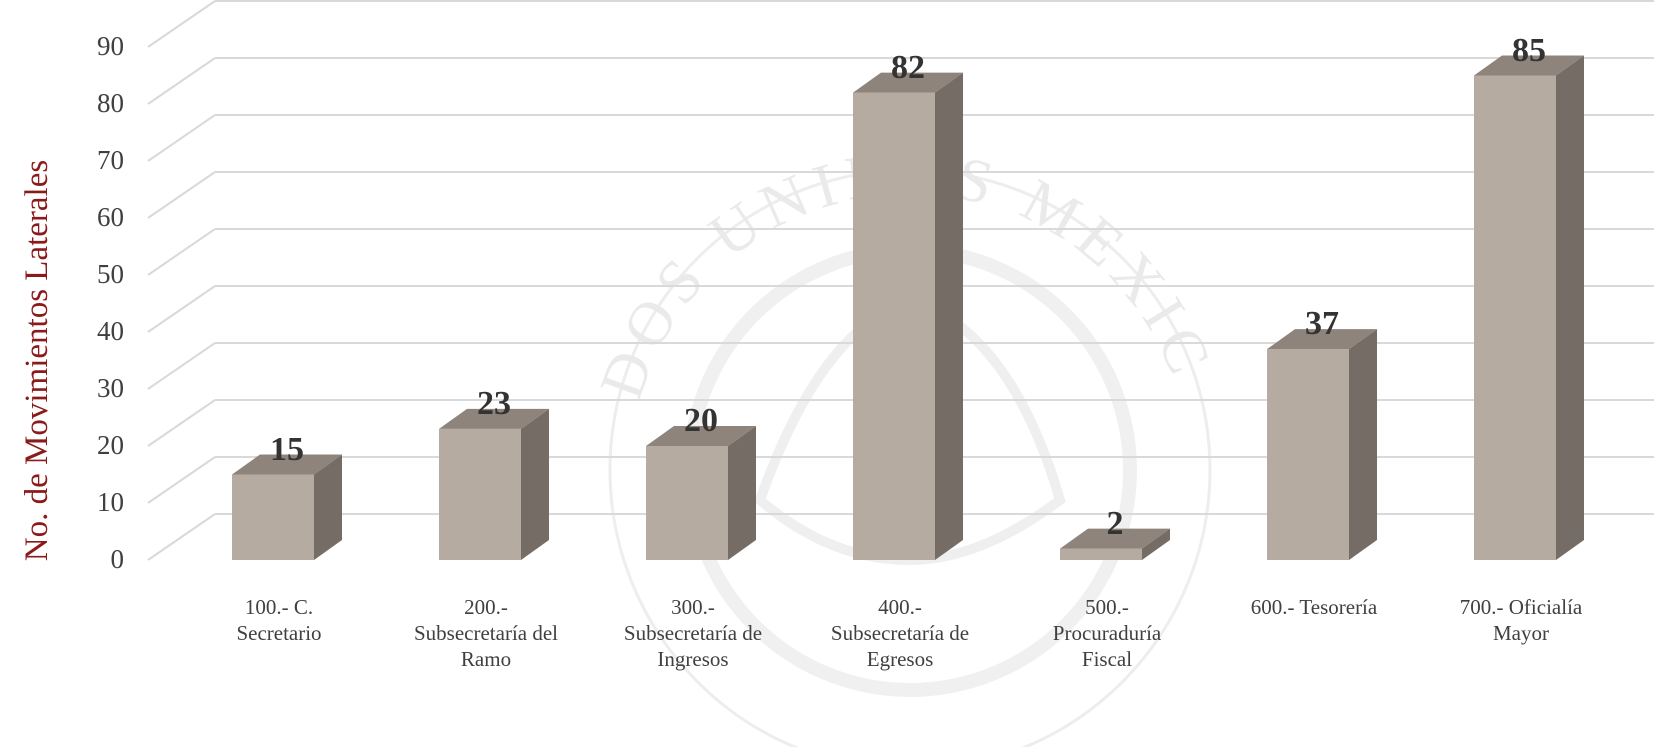 Image resolution: width=1654 pixels, height=747 pixels. What do you see at coordinates (1107, 659) in the screenshot?
I see `category-label-line: Fiscal` at bounding box center [1107, 659].